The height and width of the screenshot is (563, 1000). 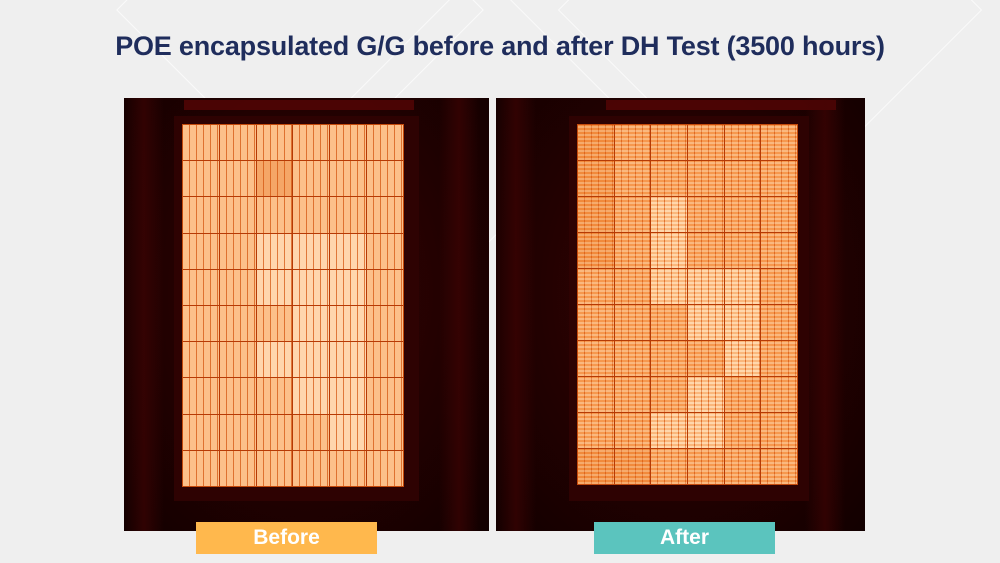 I want to click on after-caption: After, so click(x=684, y=538).